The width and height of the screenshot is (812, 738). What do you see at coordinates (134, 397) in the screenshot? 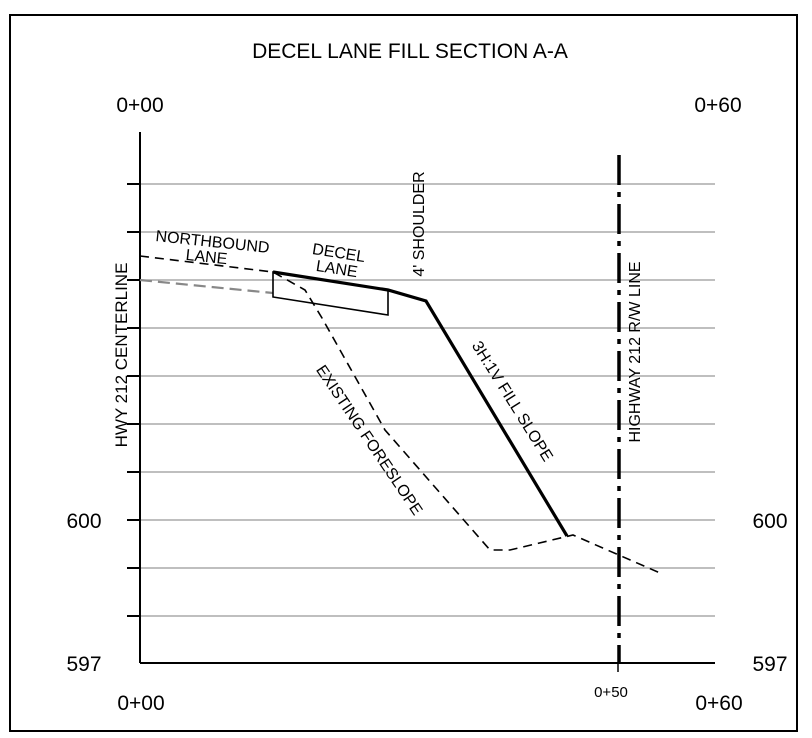
I see `left-axis` at bounding box center [134, 397].